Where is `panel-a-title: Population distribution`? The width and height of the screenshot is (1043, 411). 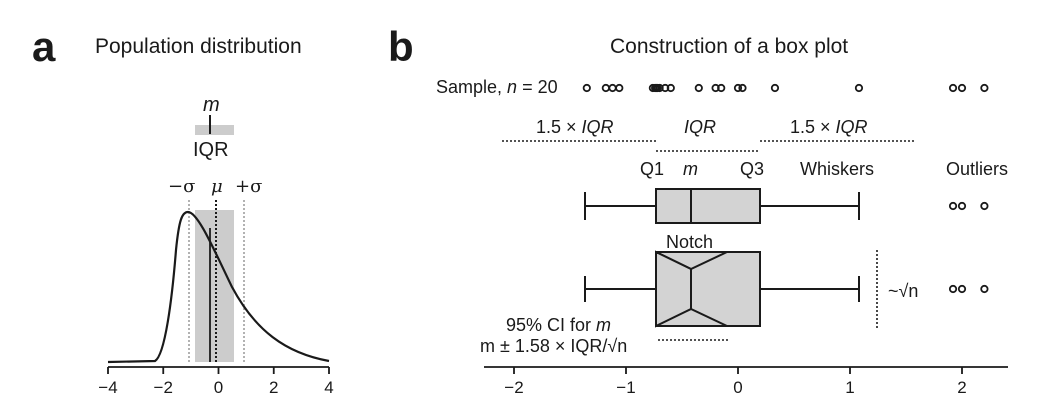 panel-a-title: Population distribution is located at coordinates (198, 46).